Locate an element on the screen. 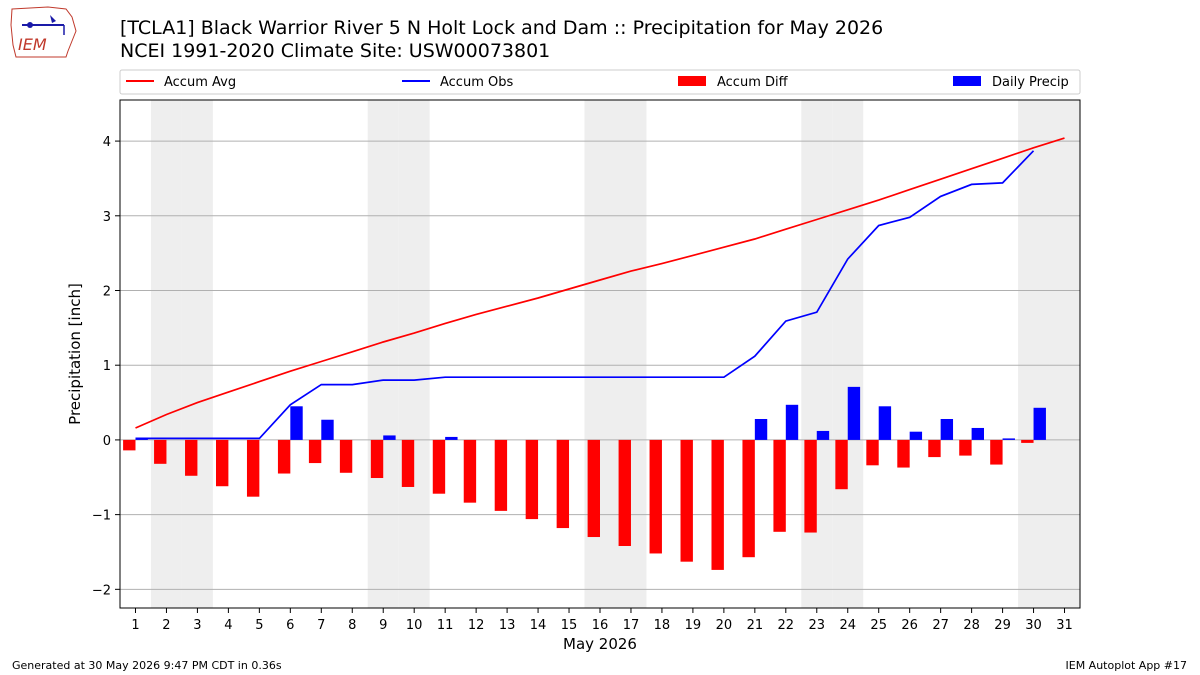  y-tick-label: 3 is located at coordinates (107, 217).